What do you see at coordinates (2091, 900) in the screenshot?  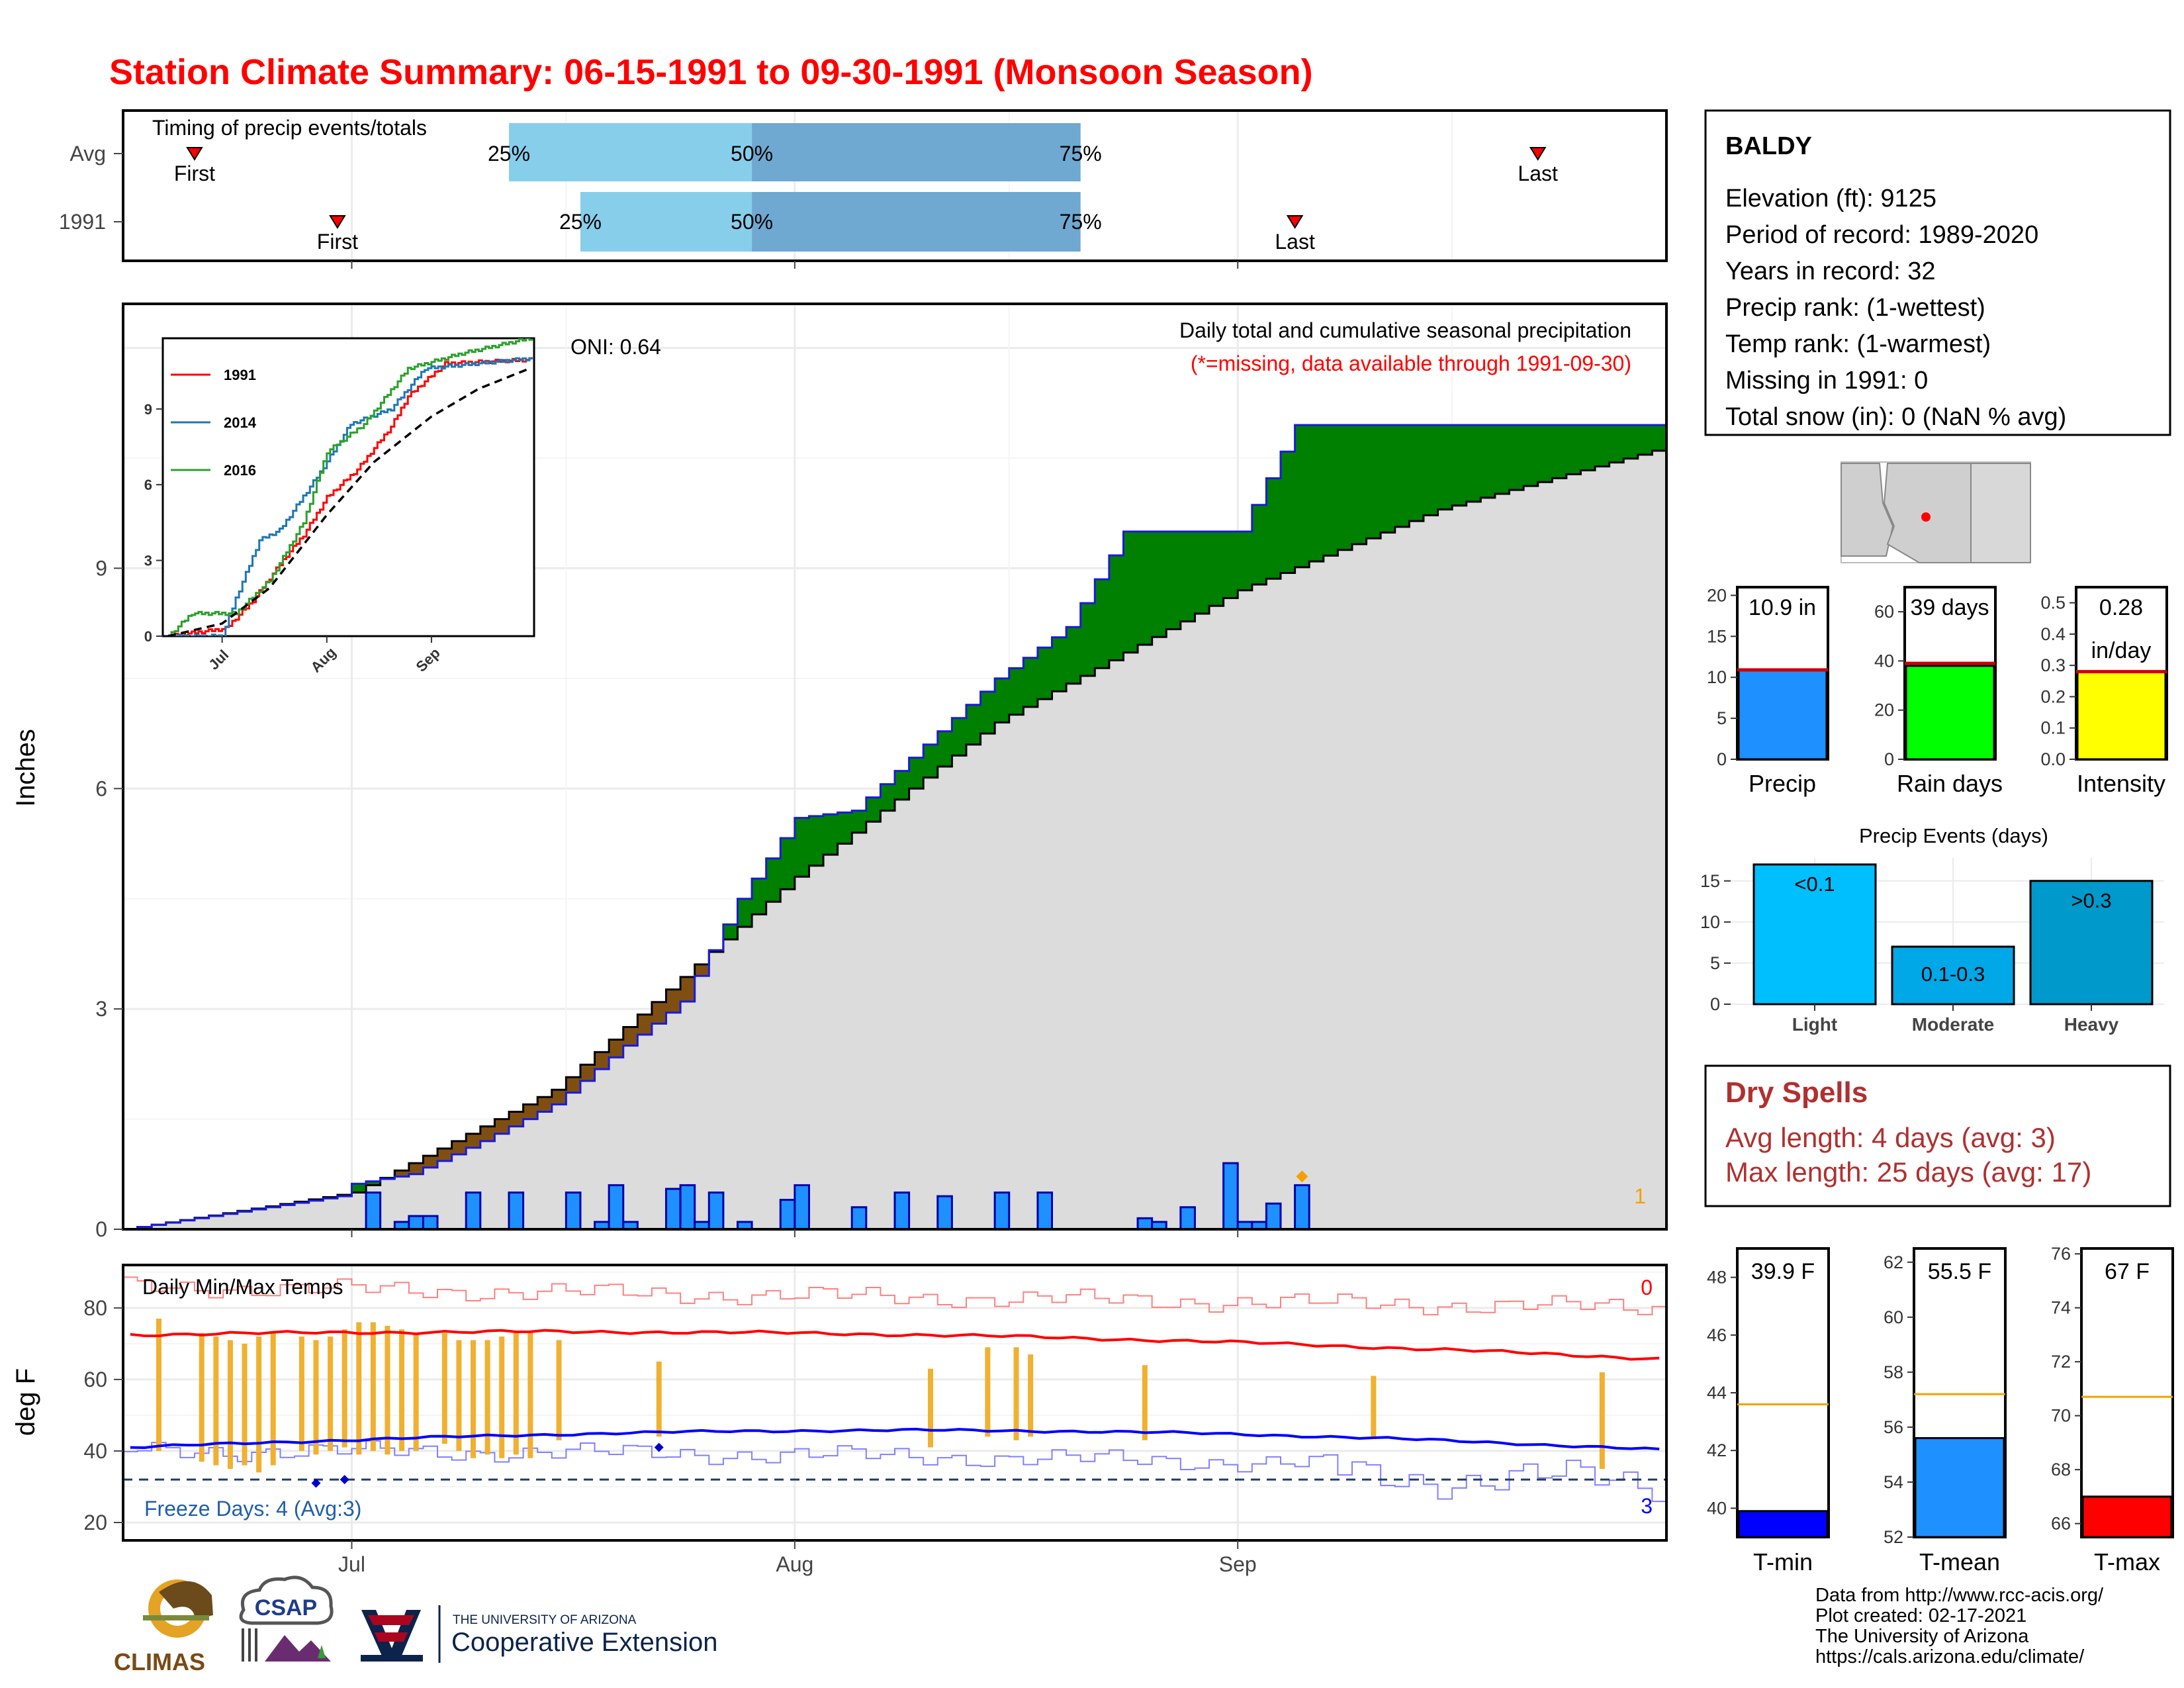 I see `event-threshold-label: >0.3` at bounding box center [2091, 900].